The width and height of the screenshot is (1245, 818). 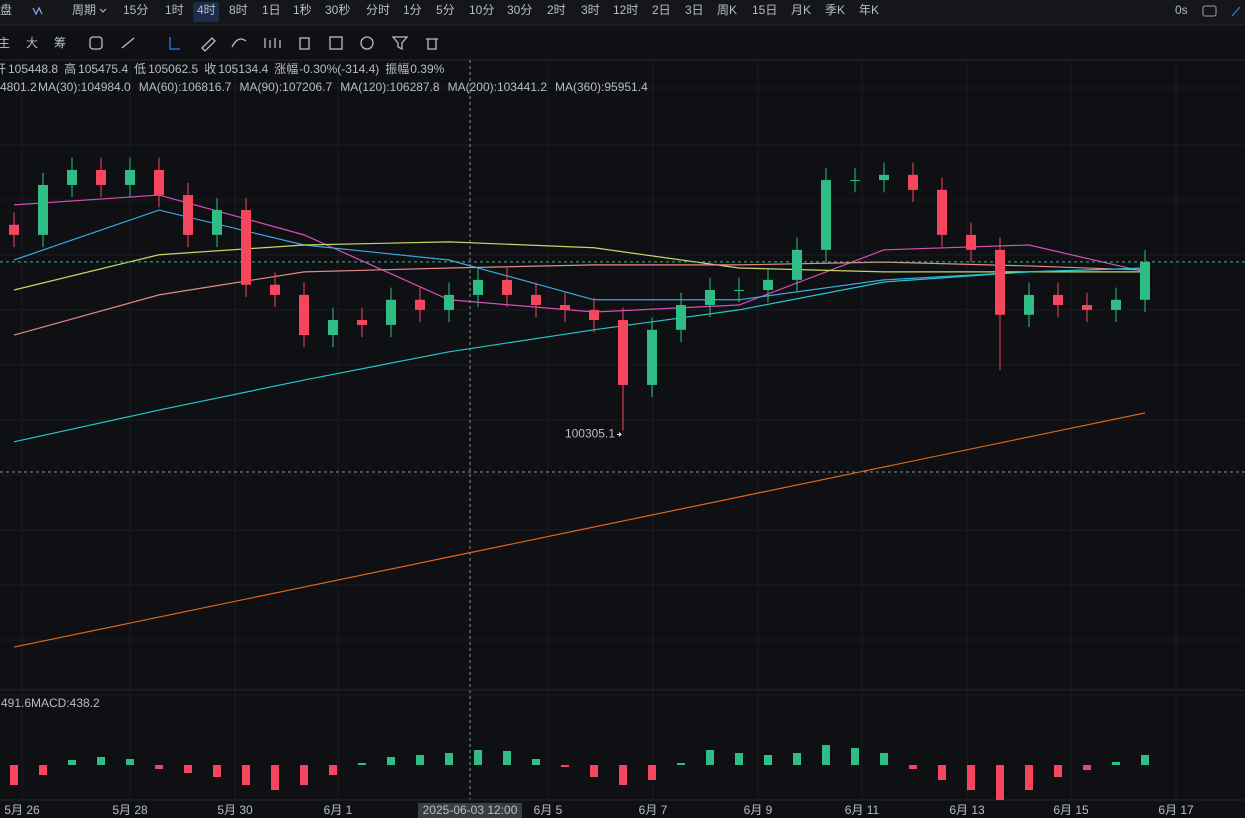 What do you see at coordinates (140, 69) in the screenshot?
I see `info-label: 低` at bounding box center [140, 69].